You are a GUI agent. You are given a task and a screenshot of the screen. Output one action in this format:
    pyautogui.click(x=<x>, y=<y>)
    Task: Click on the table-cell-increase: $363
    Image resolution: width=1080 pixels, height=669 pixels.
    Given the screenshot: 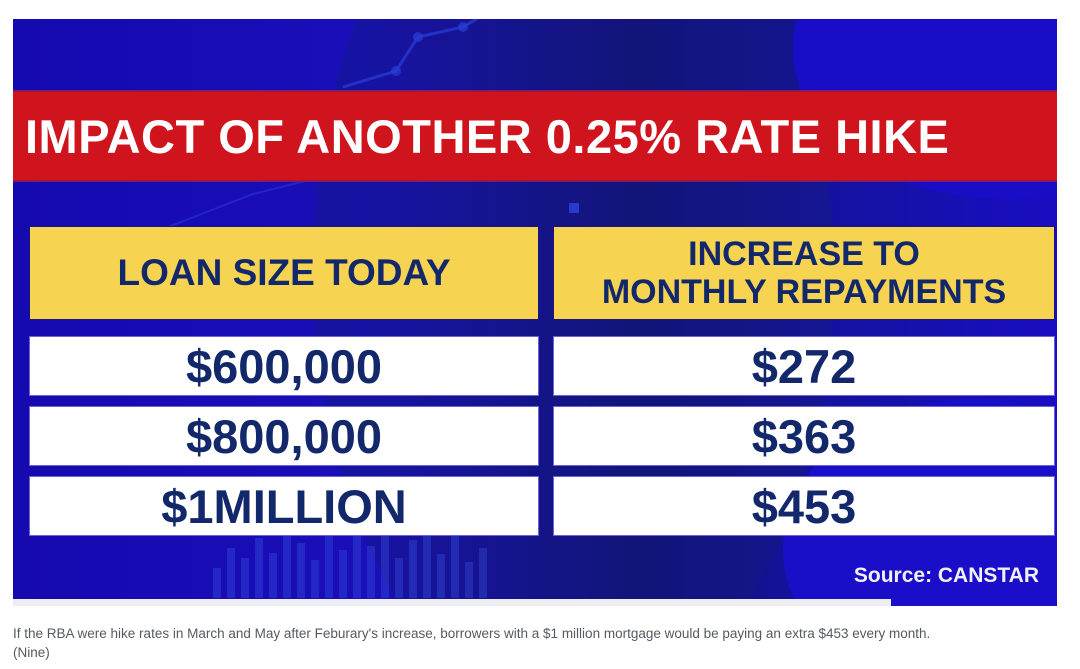 What is the action you would take?
    pyautogui.click(x=804, y=436)
    